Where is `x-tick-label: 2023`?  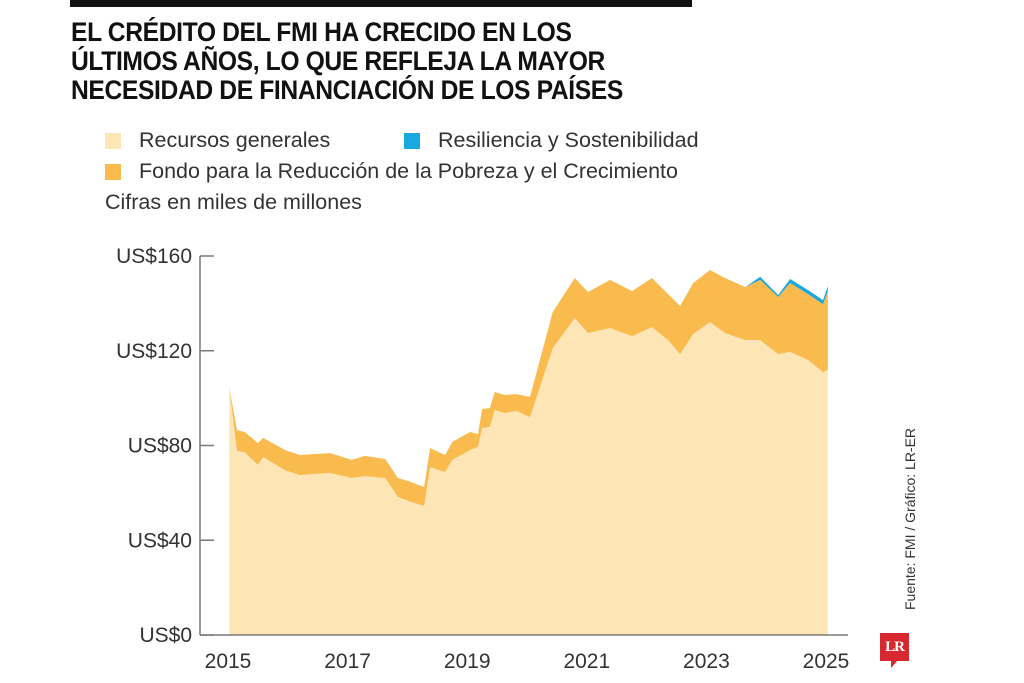
x-tick-label: 2023 is located at coordinates (706, 661).